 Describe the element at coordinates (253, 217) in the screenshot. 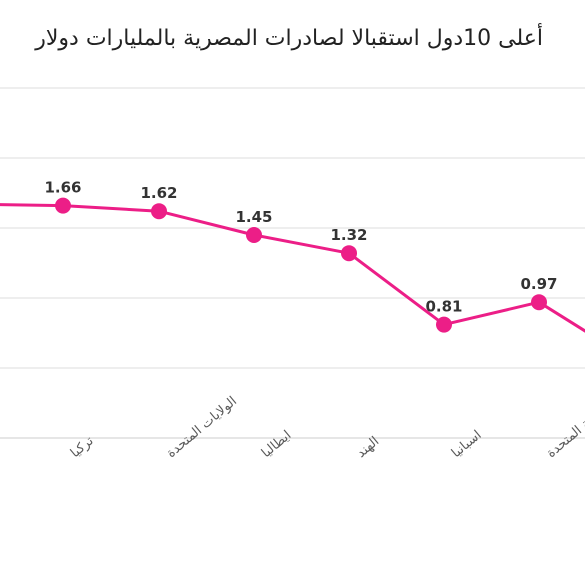

I see `value-label: 1.45` at that location.